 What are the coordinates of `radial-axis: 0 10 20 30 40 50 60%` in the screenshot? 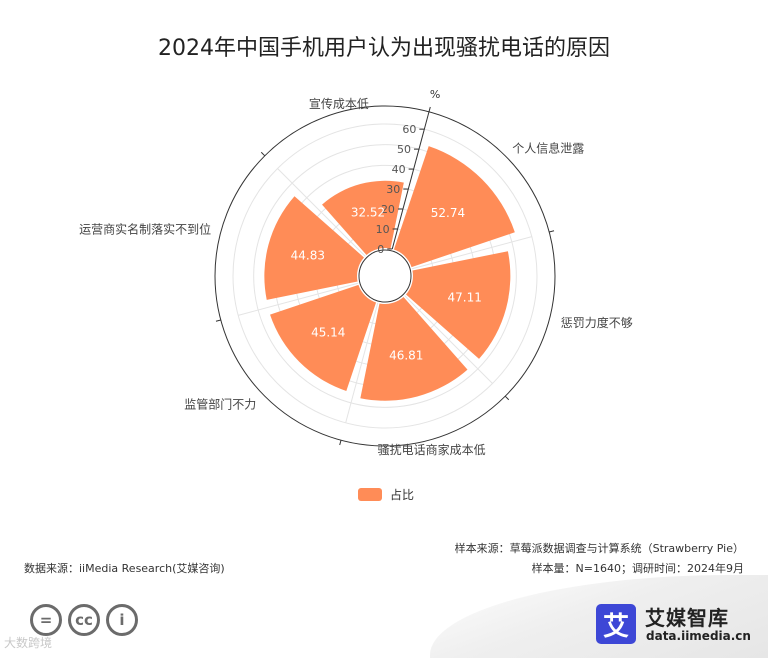 It's located at (408, 172).